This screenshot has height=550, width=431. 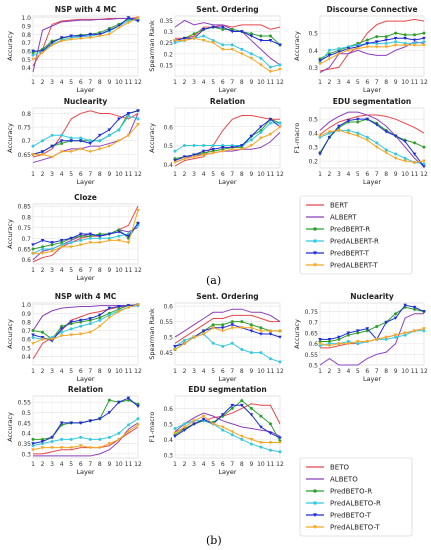 I want to click on x-axis-label: Layer, so click(x=85, y=379).